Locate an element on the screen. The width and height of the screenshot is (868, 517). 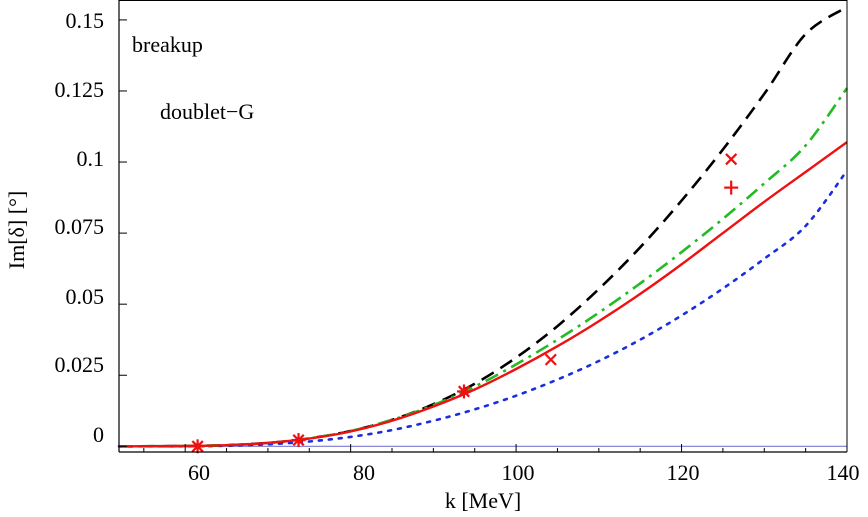
x-tick-label: 120 is located at coordinates (683, 472).